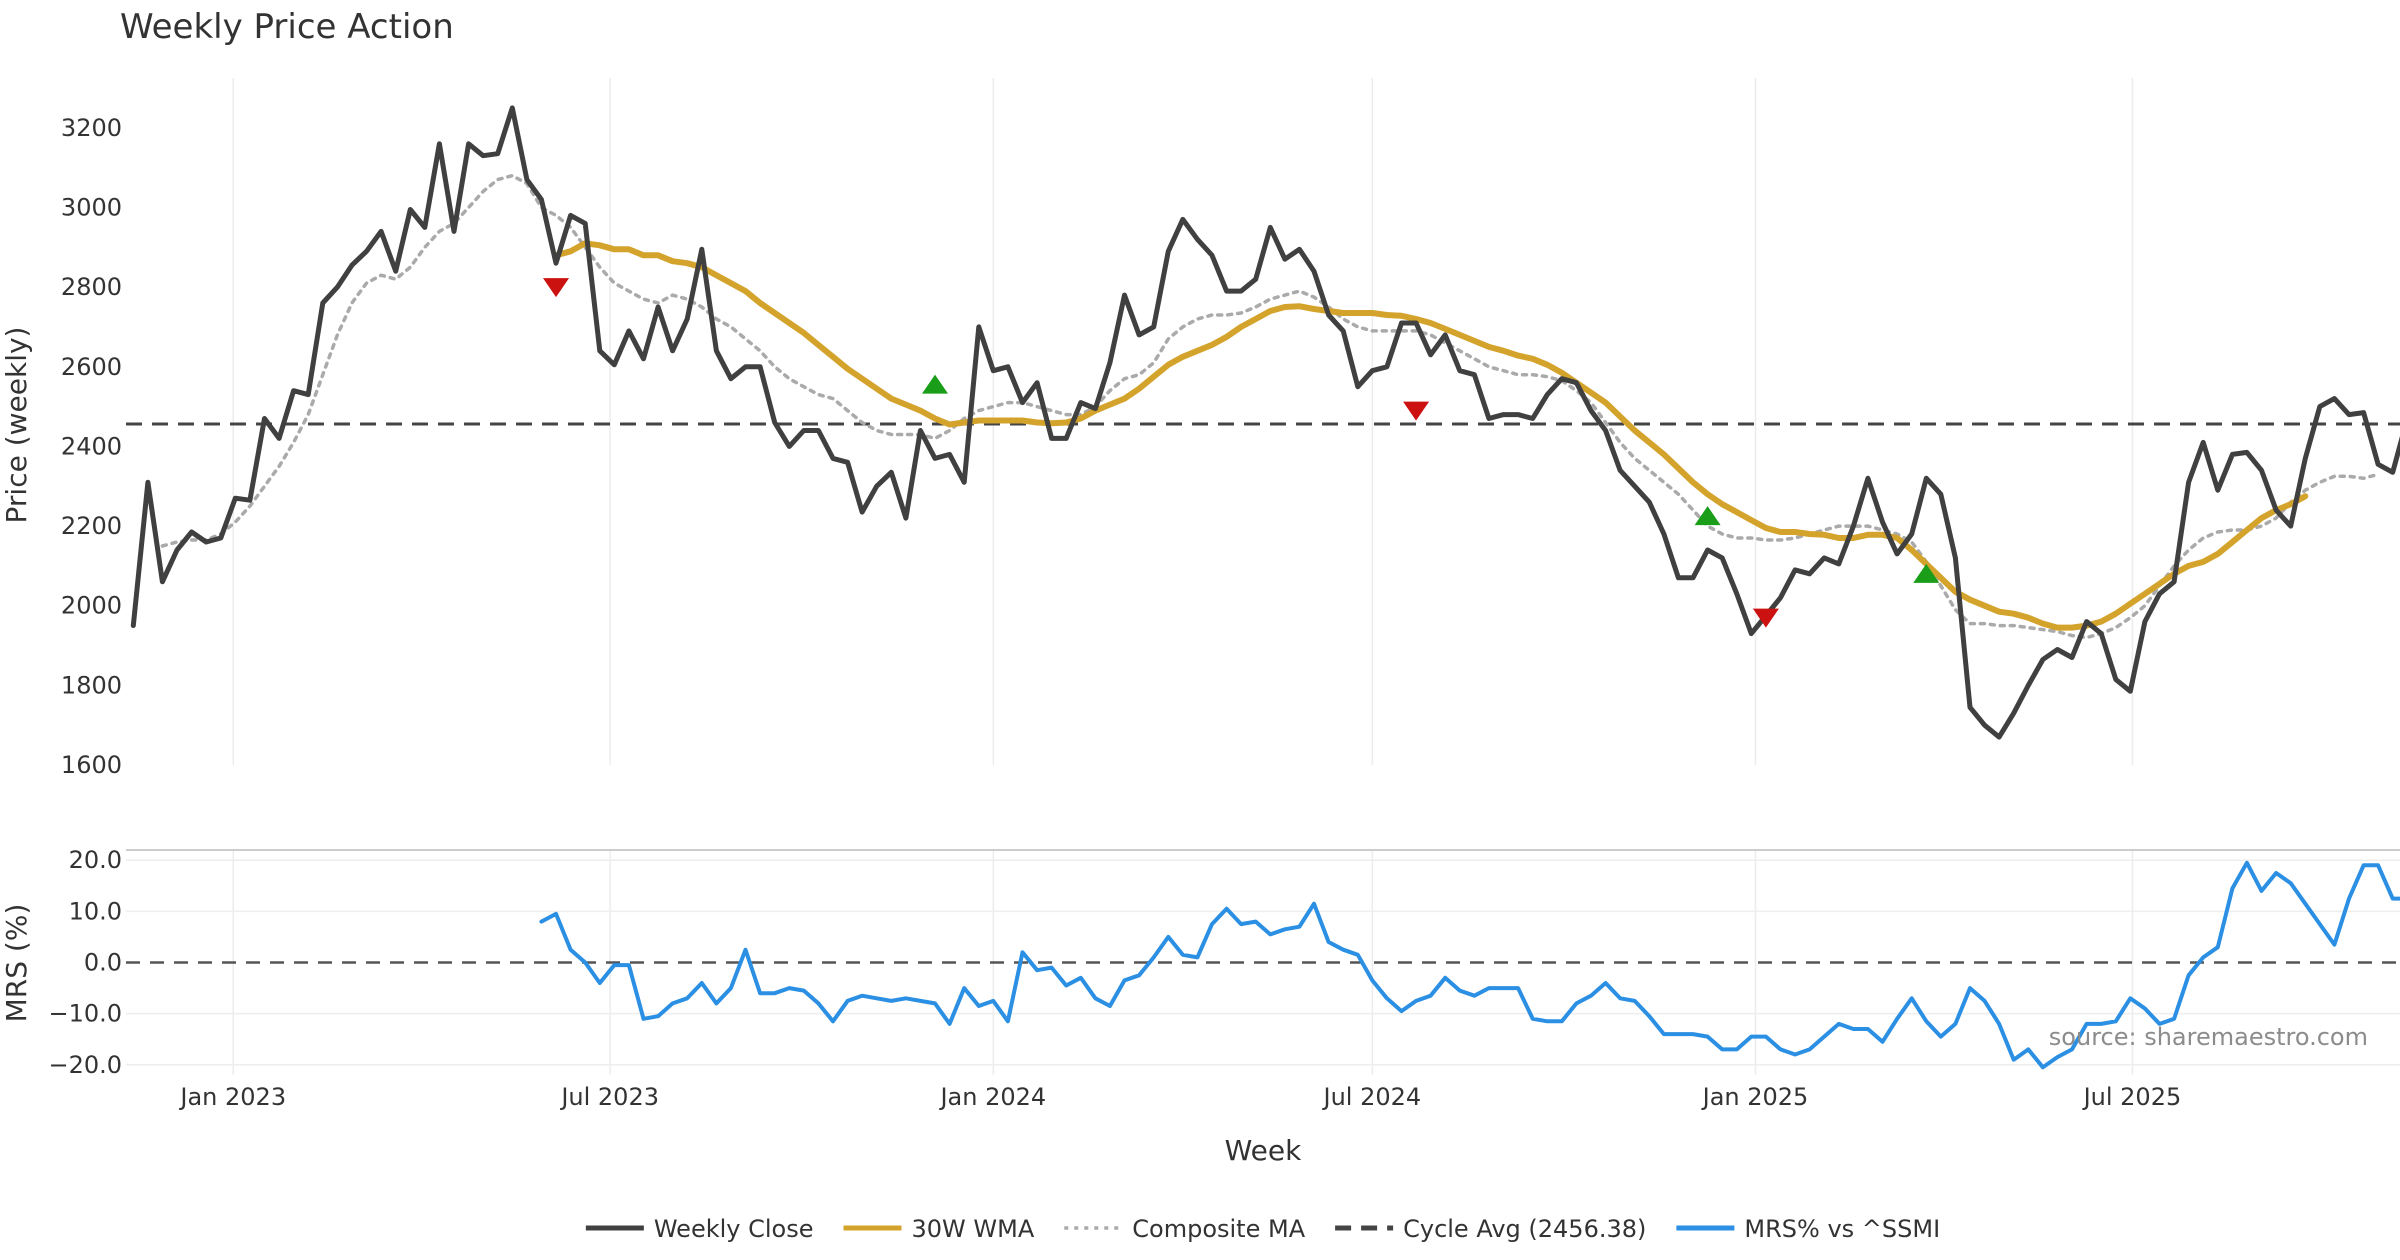 Image resolution: width=2400 pixels, height=1260 pixels. I want to click on series-mrs-vs-ssmi, so click(1469, 965).